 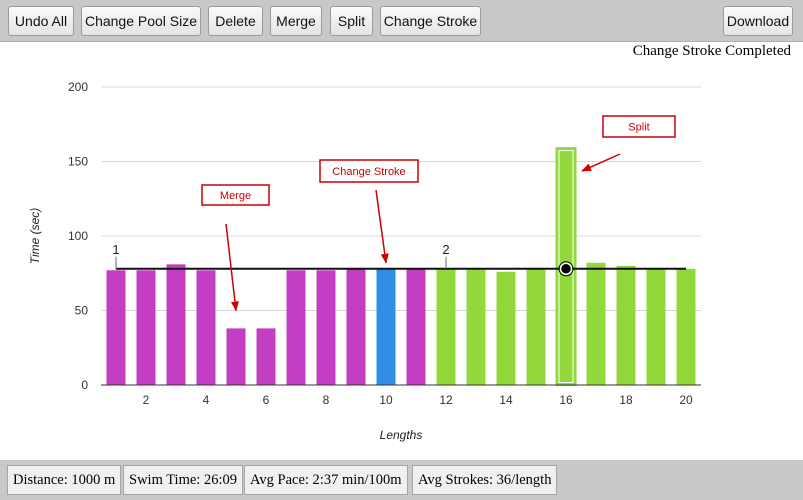 I want to click on x-tick-label: 20, so click(x=686, y=400).